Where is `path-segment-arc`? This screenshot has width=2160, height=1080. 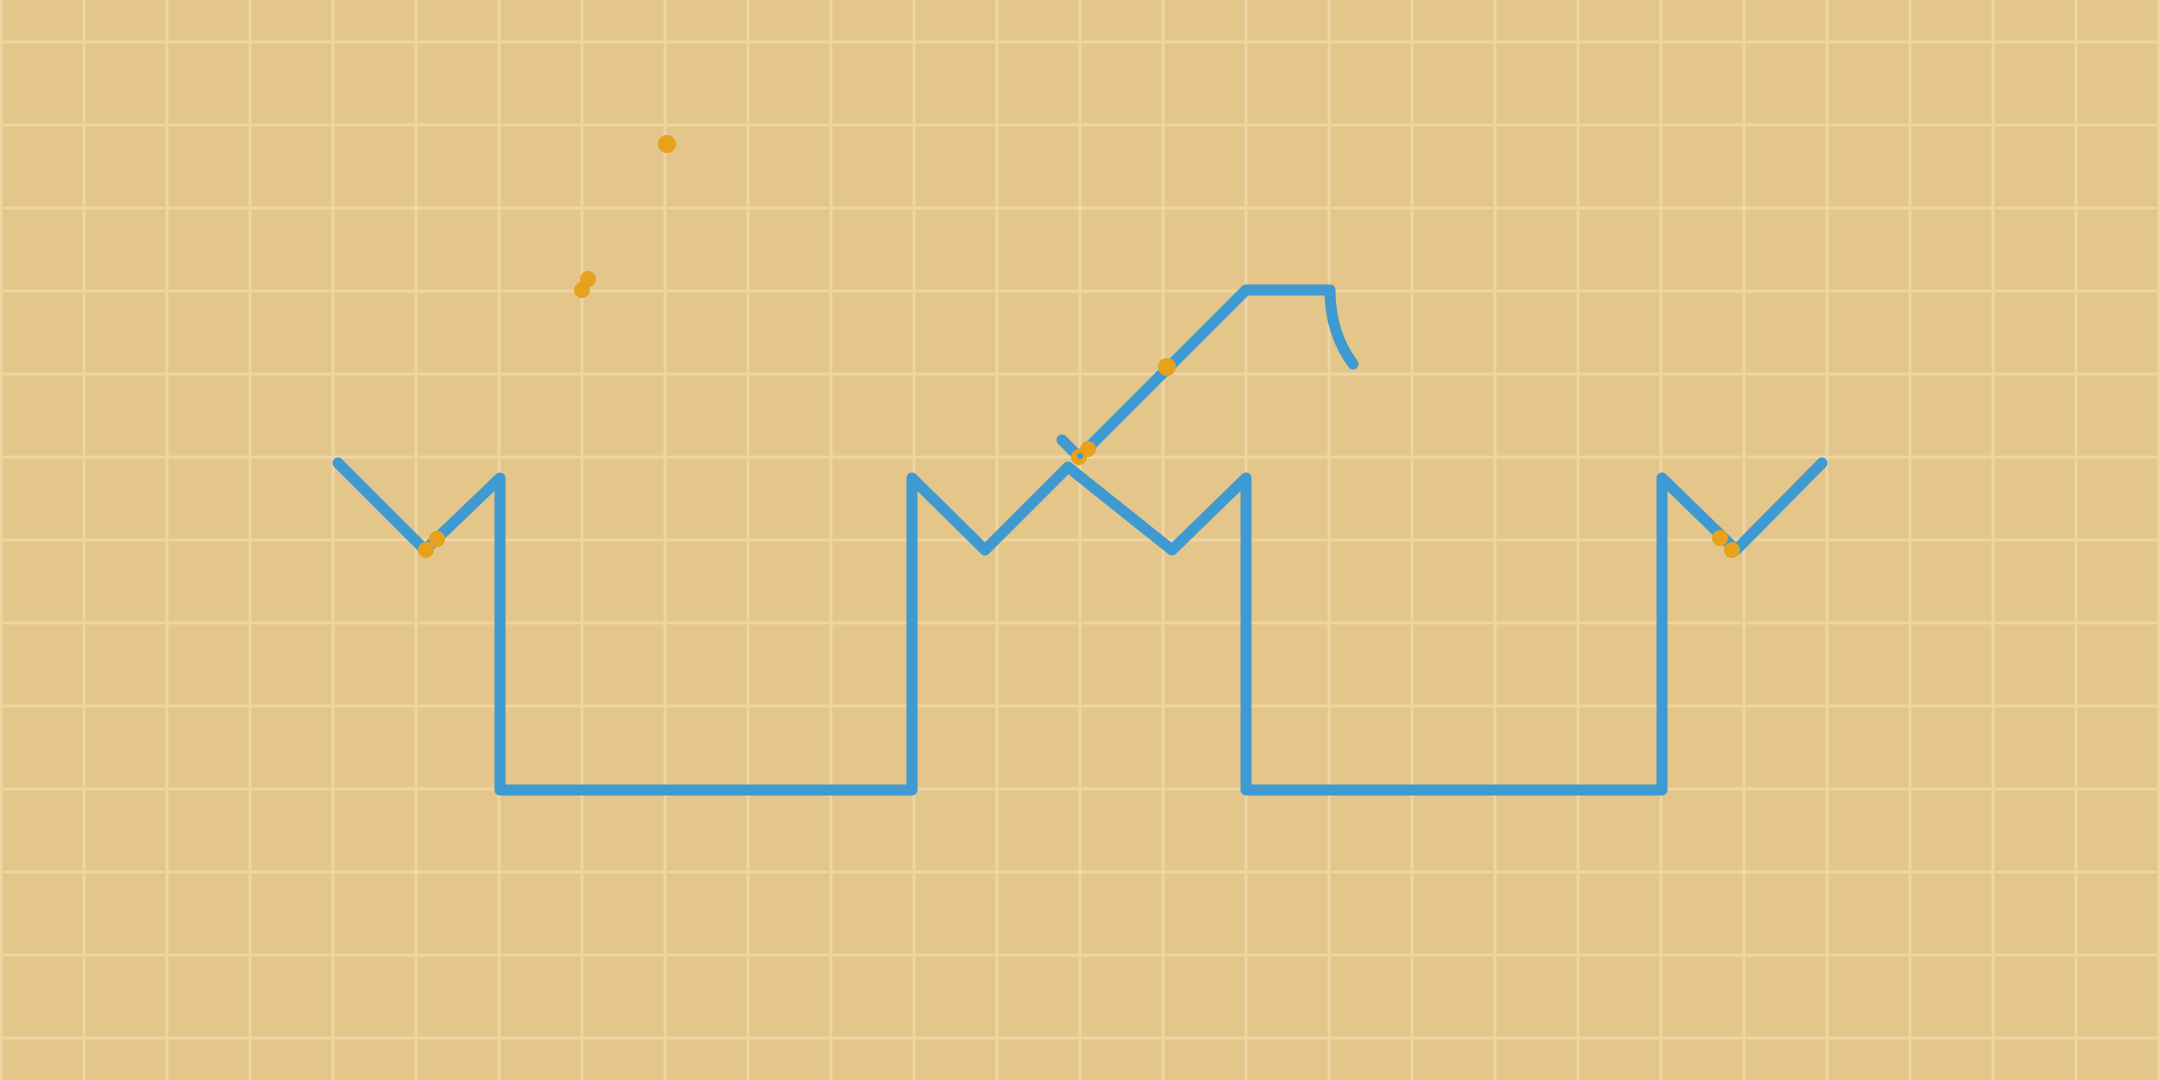
path-segment-arc is located at coordinates (1341, 327).